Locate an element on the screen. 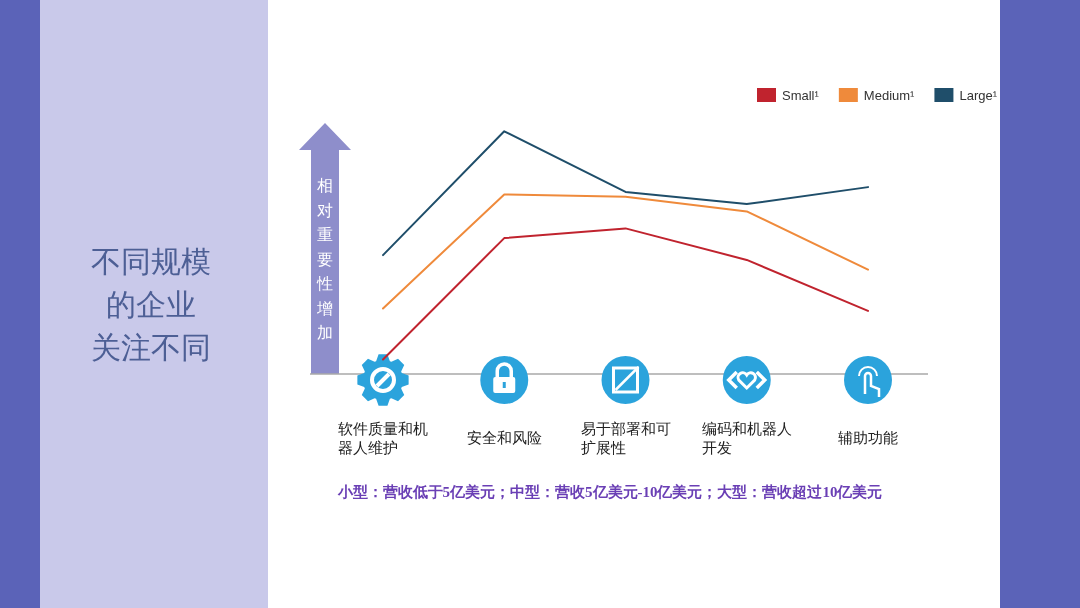 This screenshot has width=1080, height=608. annotation: 小型：营收低于5亿美元；中型：营收5亿美元-10亿美元；大型：营收超过10亿美元 is located at coordinates (610, 492).